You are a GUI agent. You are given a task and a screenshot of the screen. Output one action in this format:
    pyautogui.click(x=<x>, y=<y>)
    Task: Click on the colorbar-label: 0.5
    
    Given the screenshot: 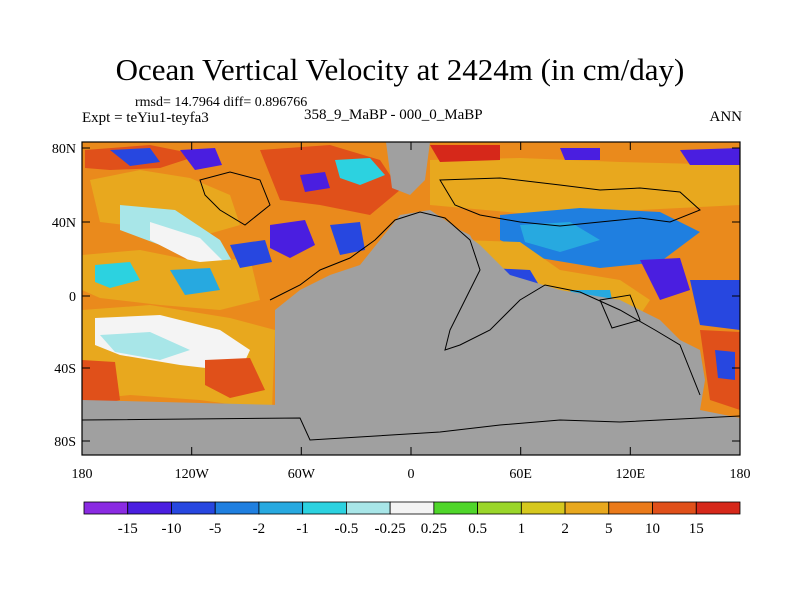 What is the action you would take?
    pyautogui.click(x=477, y=529)
    